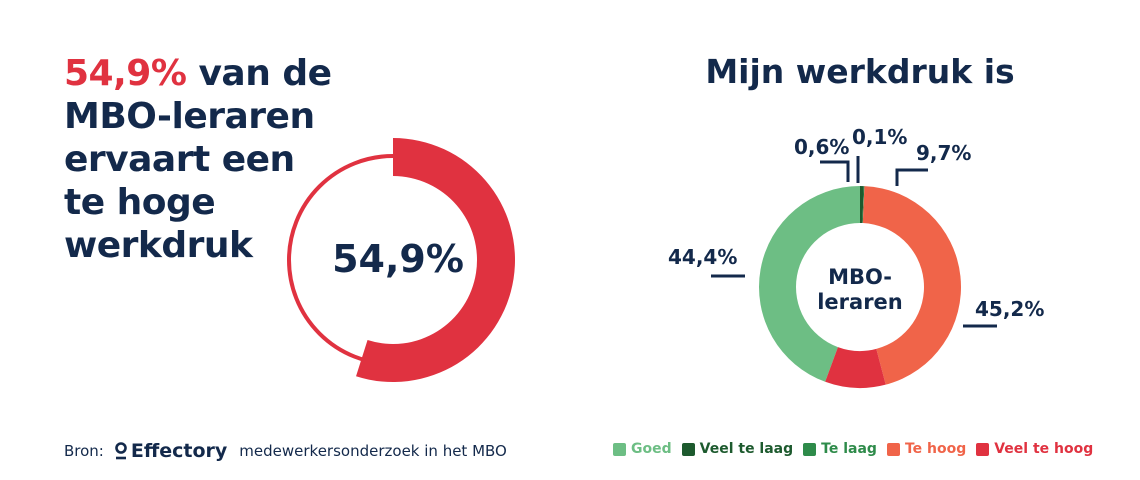 The height and width of the screenshot is (480, 1140). I want to click on legend-item: Te hoog, so click(926, 449).